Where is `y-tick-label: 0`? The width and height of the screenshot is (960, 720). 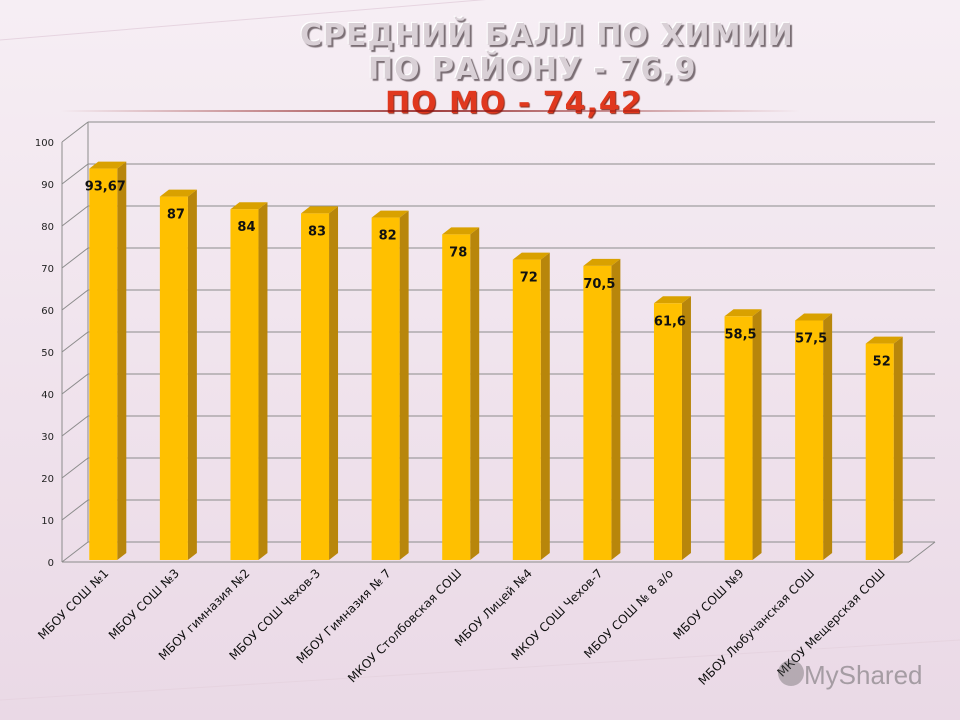 y-tick-label: 0 is located at coordinates (51, 563).